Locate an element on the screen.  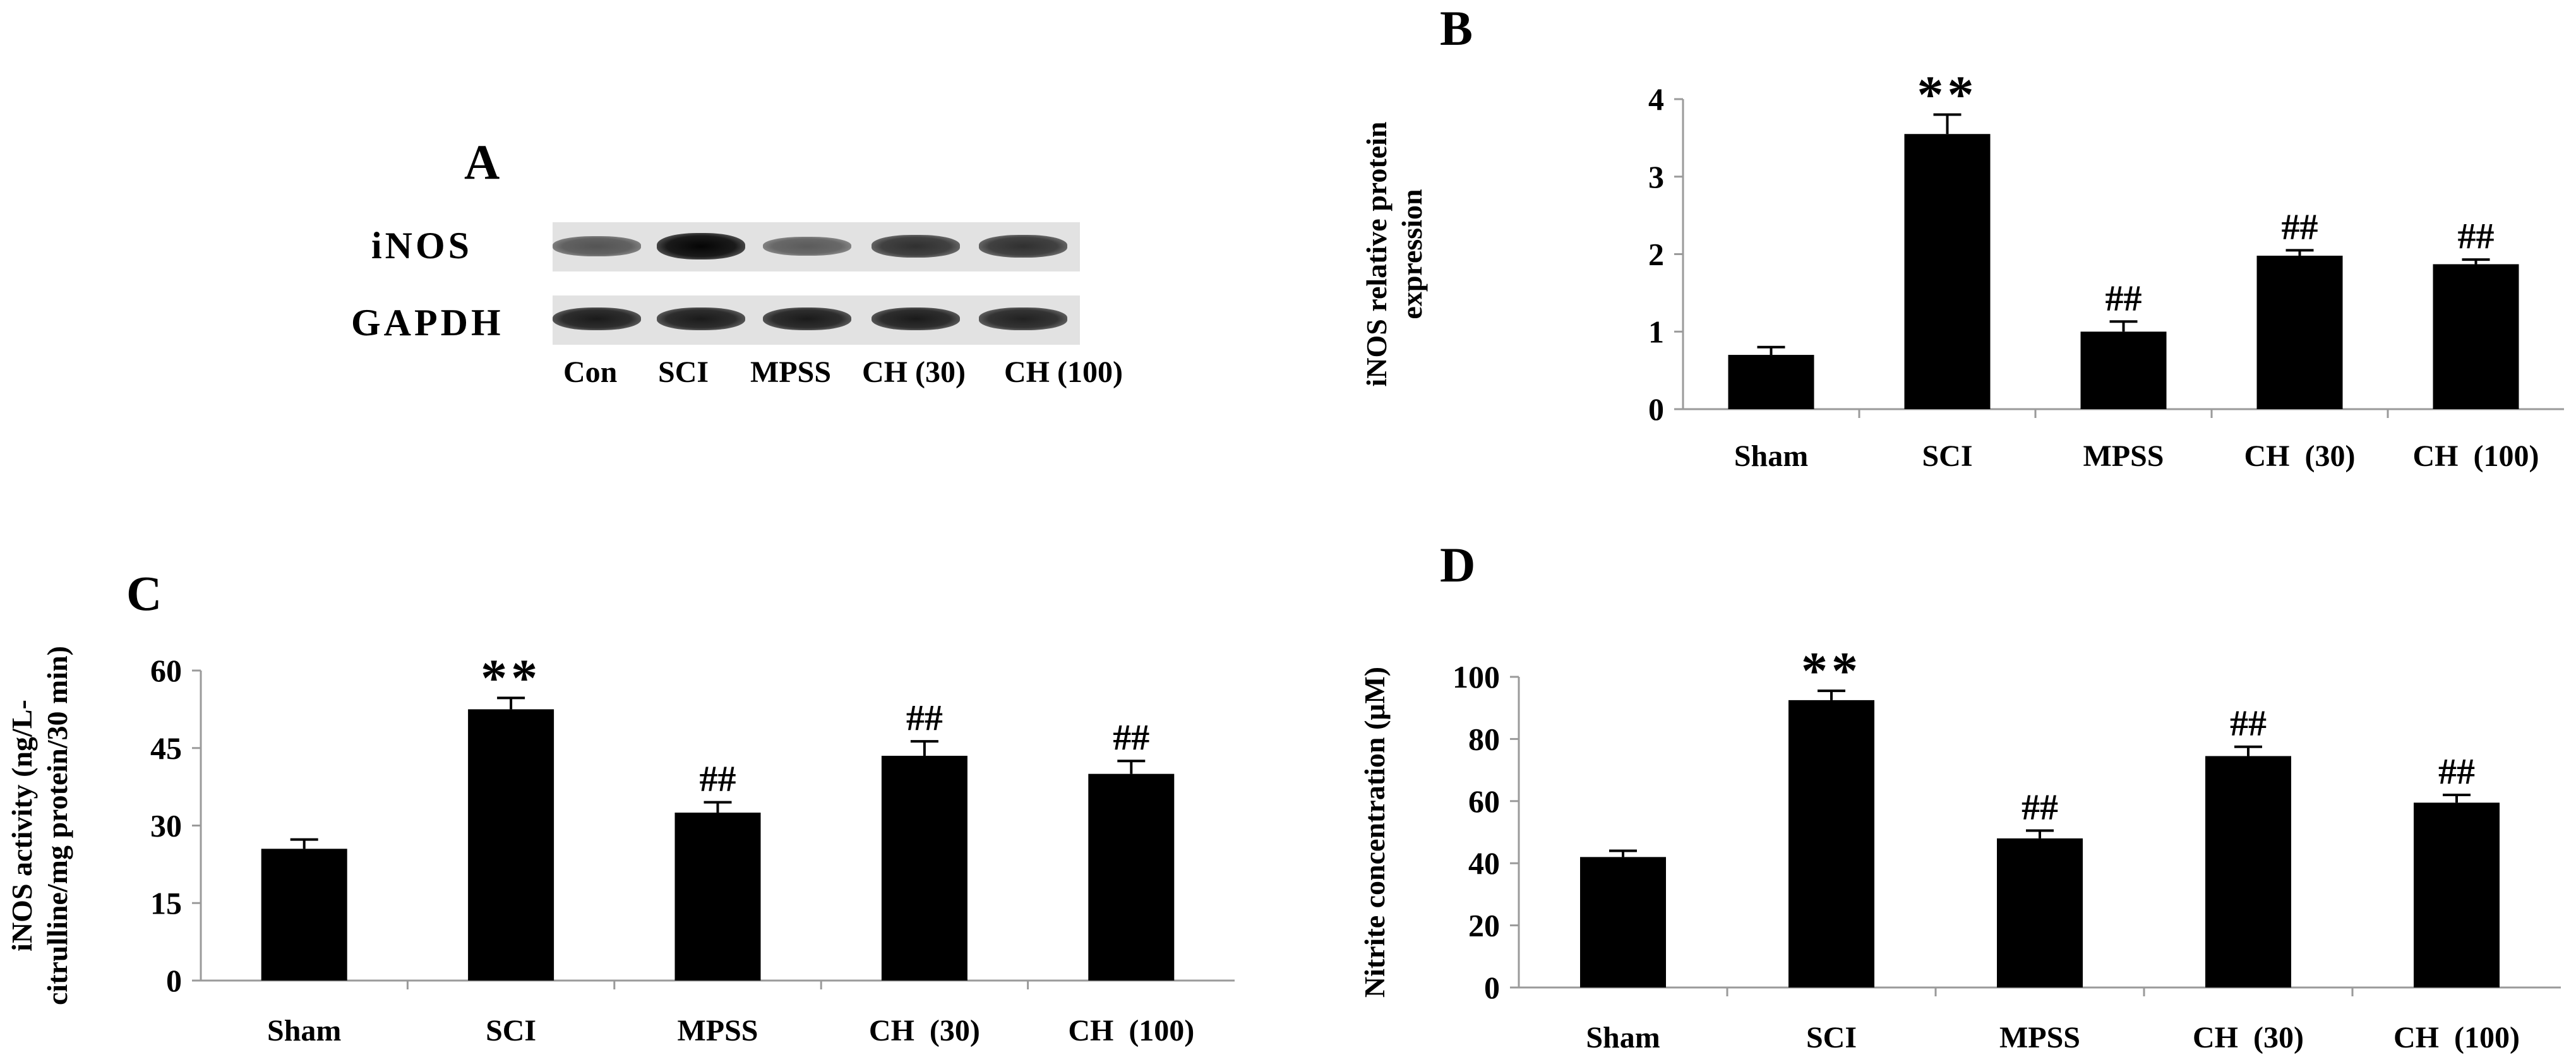
lane-label: CH (30) is located at coordinates (914, 372).